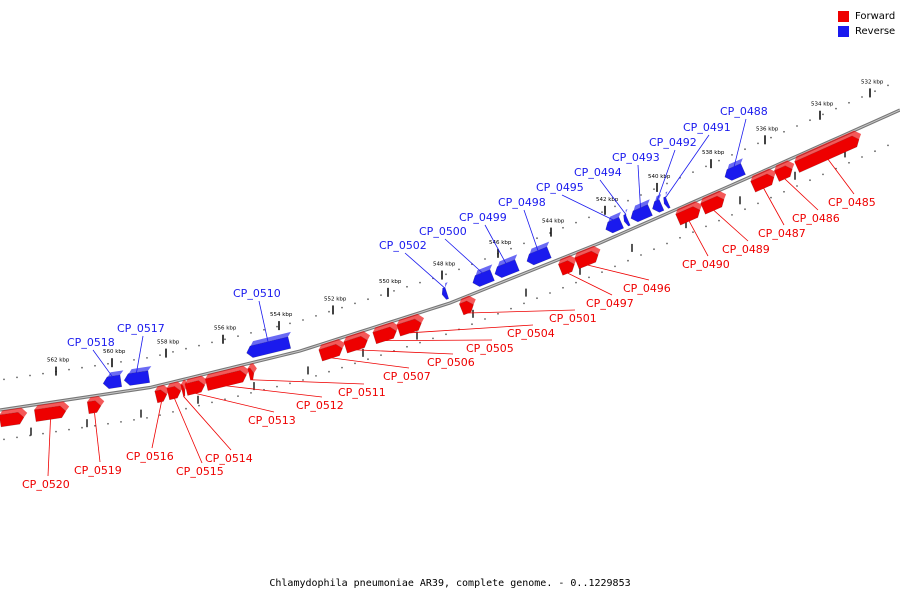  I want to click on gene-label-cp-0513: CP_0513, so click(272, 420).